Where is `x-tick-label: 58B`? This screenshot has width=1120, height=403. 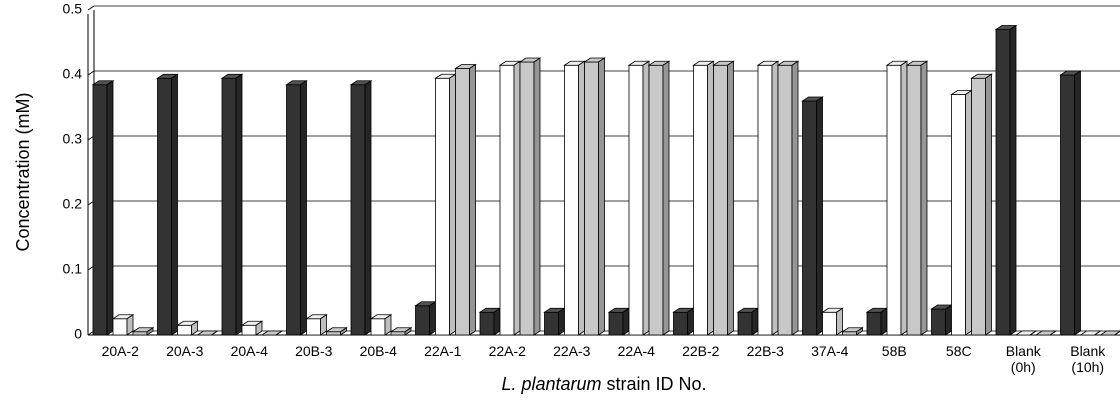 x-tick-label: 58B is located at coordinates (894, 351).